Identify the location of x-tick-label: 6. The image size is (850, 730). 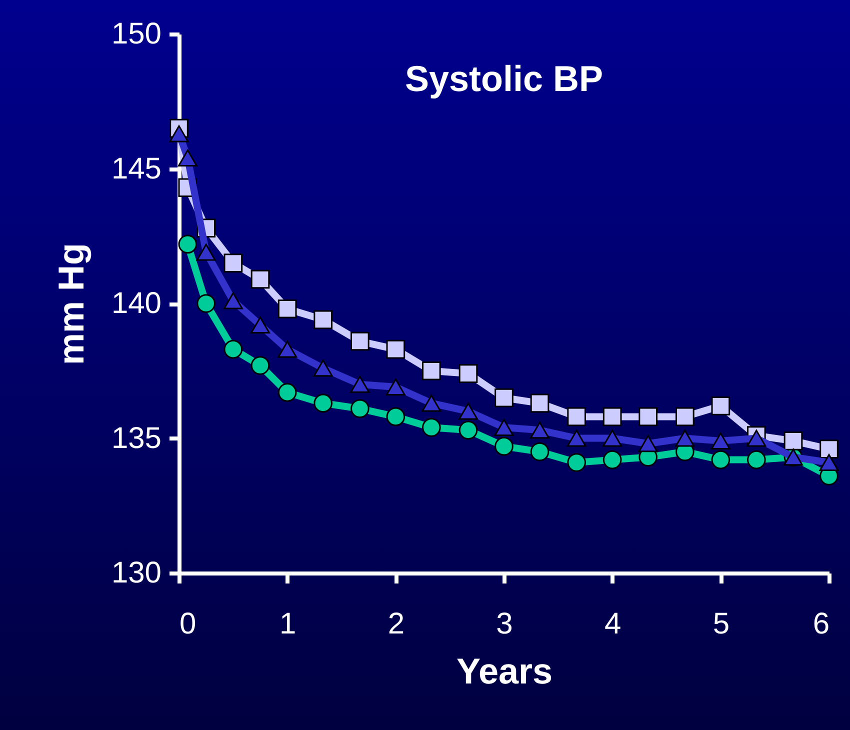
(821, 624).